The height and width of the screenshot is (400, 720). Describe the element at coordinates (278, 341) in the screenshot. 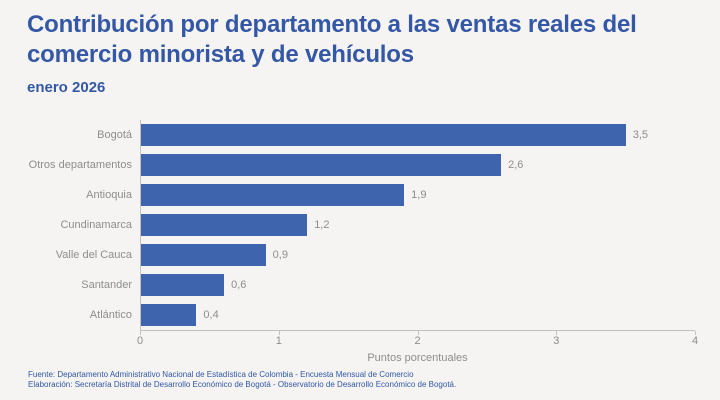

I see `x-axis-tick-label: 1` at that location.